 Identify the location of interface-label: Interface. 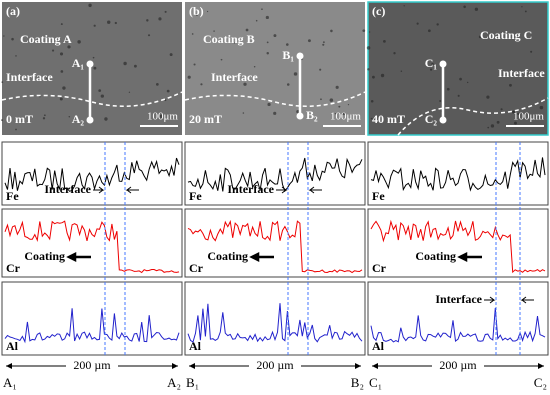
(29, 77).